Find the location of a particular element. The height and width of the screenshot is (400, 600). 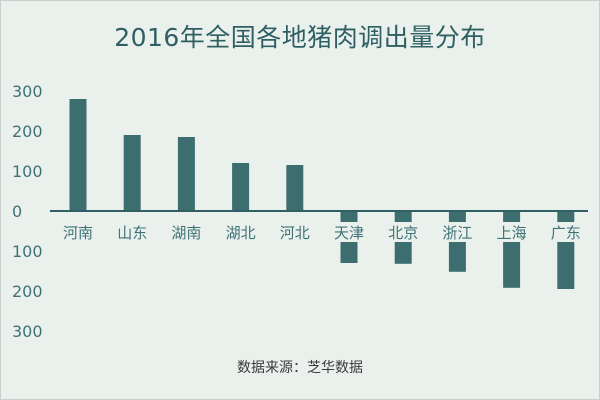

category-label: 北京 is located at coordinates (403, 233).